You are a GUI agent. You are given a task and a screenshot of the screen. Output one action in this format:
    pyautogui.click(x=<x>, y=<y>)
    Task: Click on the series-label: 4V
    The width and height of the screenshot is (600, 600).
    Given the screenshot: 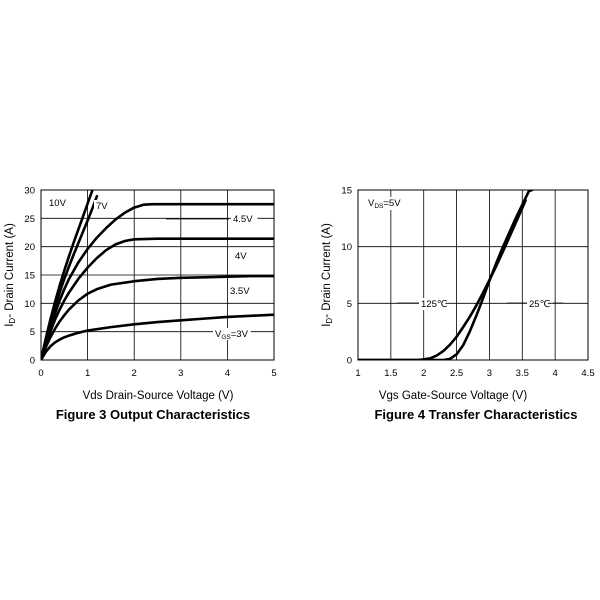 What is the action you would take?
    pyautogui.click(x=241, y=256)
    